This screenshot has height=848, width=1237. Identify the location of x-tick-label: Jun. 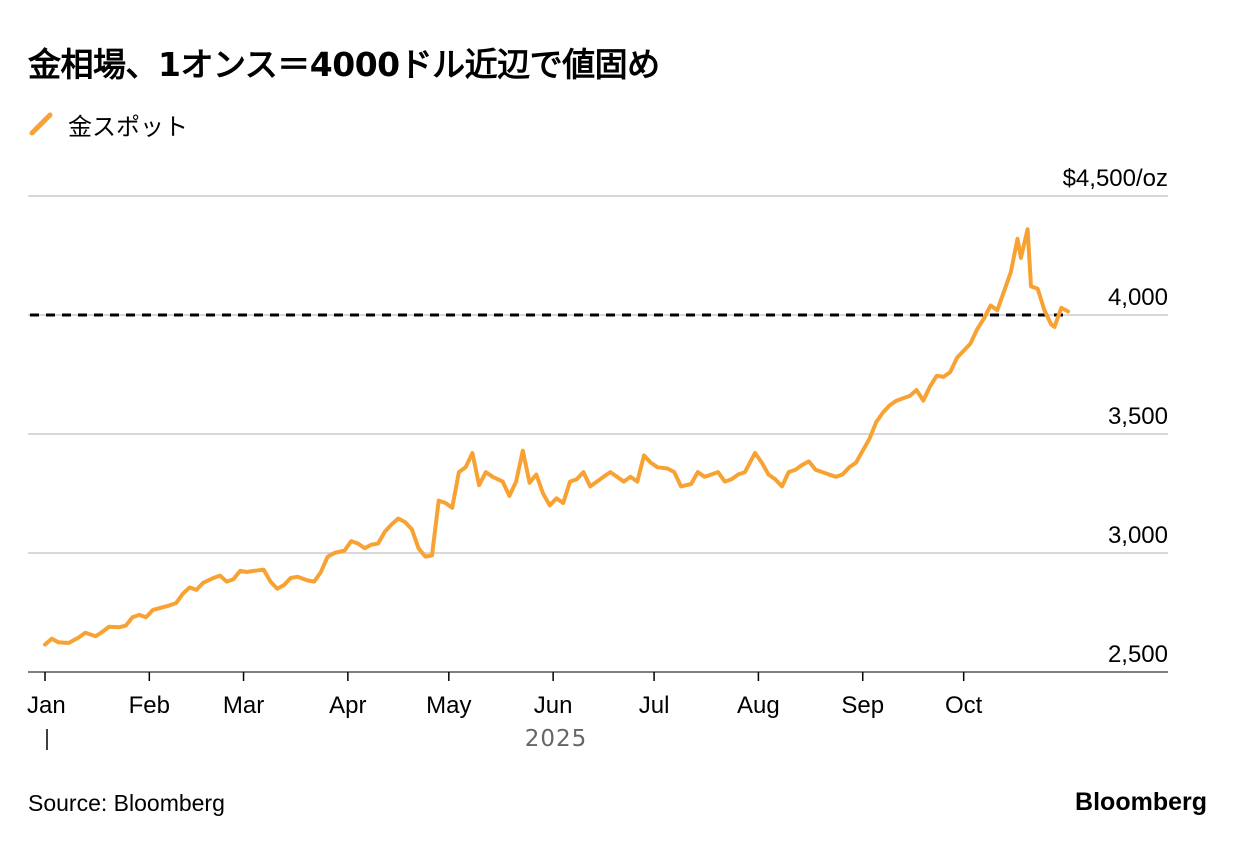
(553, 705).